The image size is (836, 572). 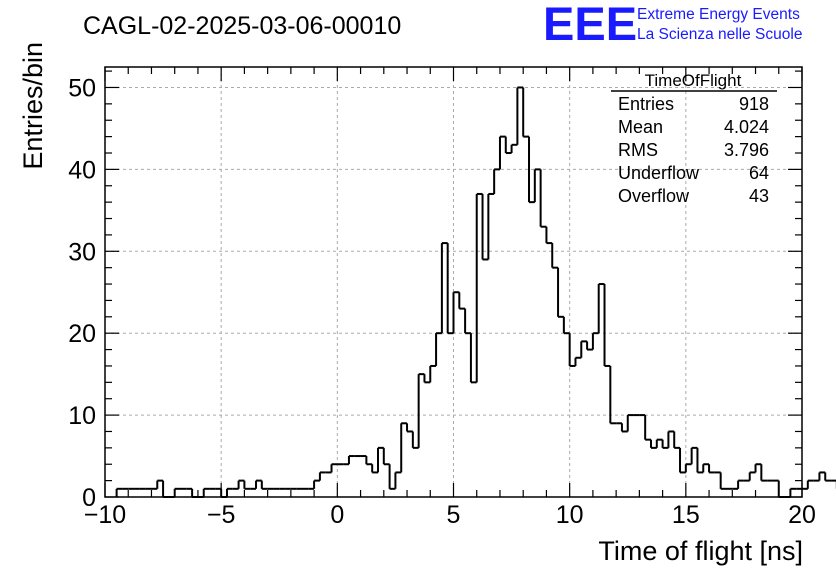 What do you see at coordinates (82, 334) in the screenshot?
I see `y-tick-label: 20` at bounding box center [82, 334].